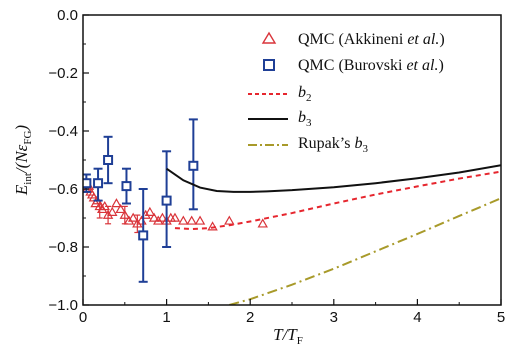  What do you see at coordinates (334, 317) in the screenshot?
I see `x-tick-label: 3` at bounding box center [334, 317].